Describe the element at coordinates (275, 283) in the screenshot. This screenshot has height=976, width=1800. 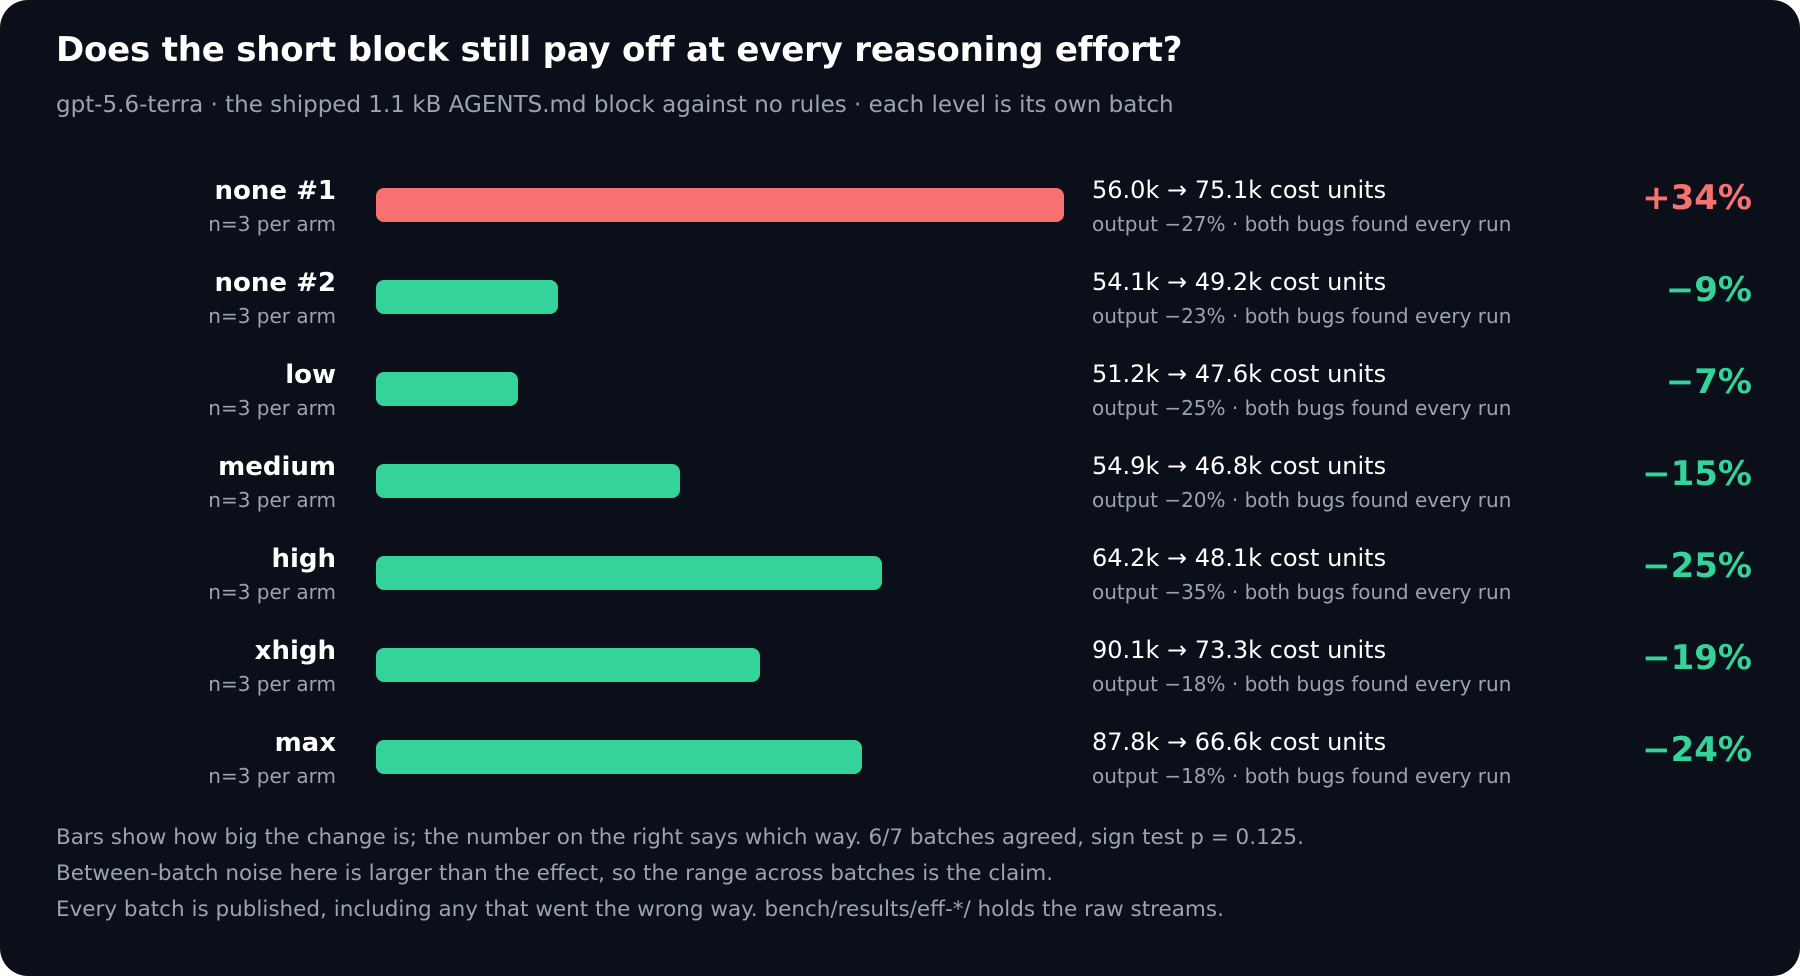
I see `category-label: none #2` at that location.